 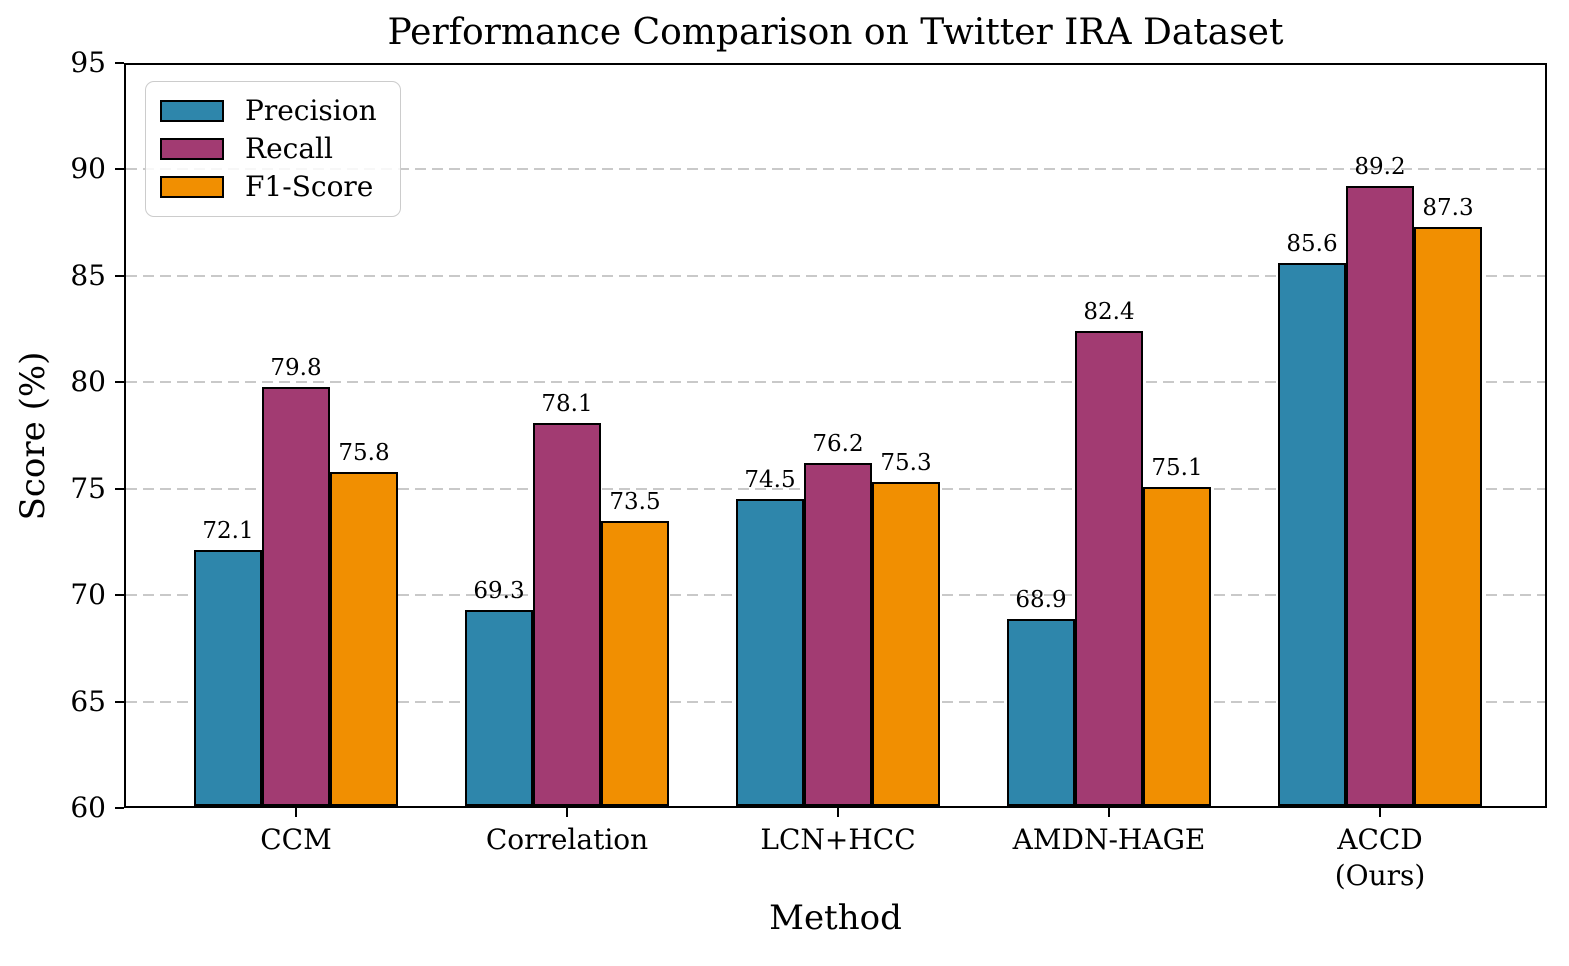 I want to click on bar-value-f1-score-lcn-hcc: 75.3, so click(x=906, y=463).